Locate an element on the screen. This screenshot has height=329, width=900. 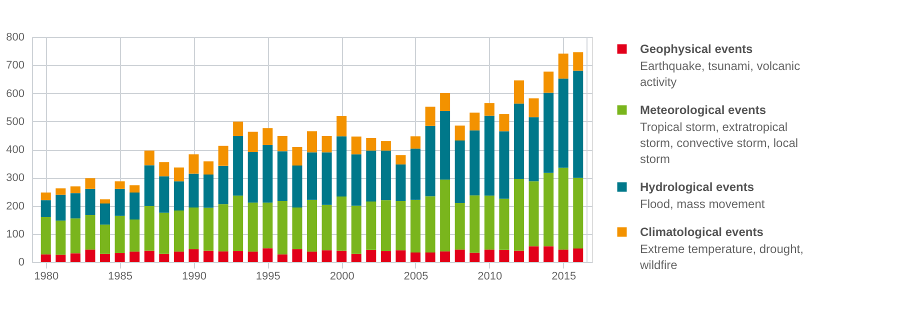
text: Extreme temperature, drought, wildfire is located at coordinates (721, 257).